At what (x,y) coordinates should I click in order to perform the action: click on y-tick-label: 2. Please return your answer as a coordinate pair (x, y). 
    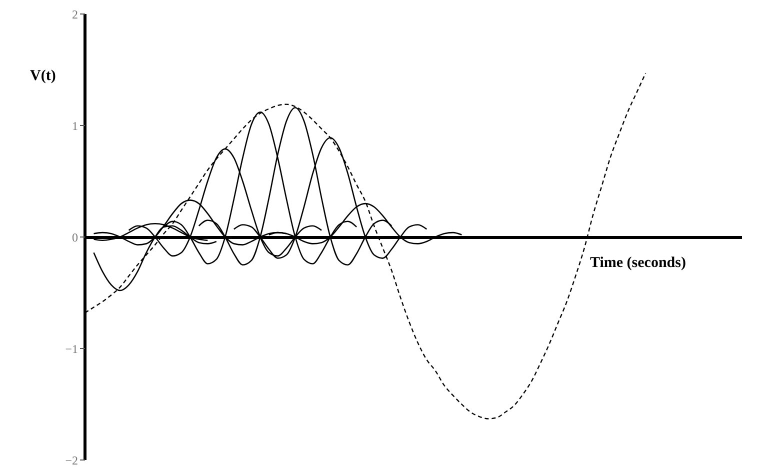
    Looking at the image, I should click on (75, 14).